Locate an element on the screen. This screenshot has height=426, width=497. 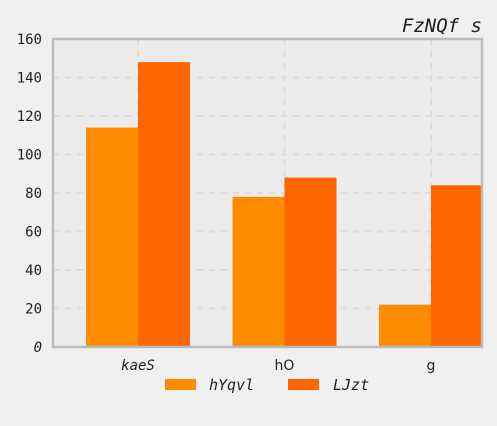
y-tick-label: 120 is located at coordinates (29, 117).